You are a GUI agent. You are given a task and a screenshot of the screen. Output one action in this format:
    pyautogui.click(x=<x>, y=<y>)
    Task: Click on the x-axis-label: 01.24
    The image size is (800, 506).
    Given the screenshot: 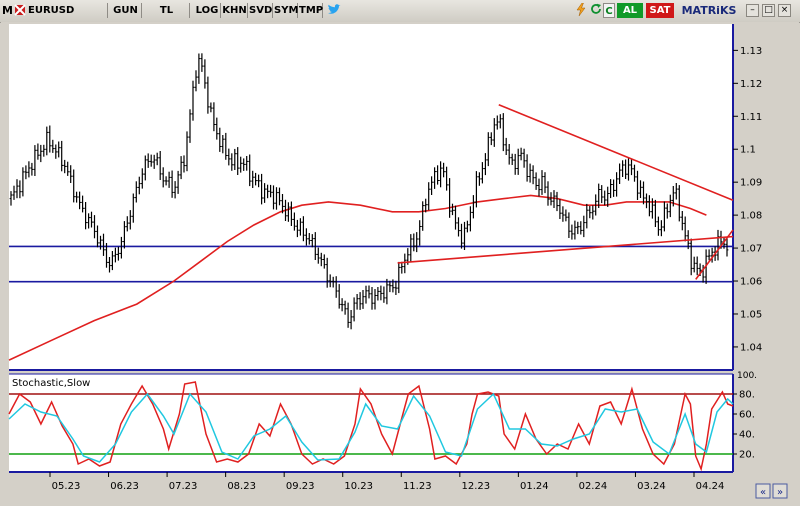 What is the action you would take?
    pyautogui.click(x=534, y=486)
    